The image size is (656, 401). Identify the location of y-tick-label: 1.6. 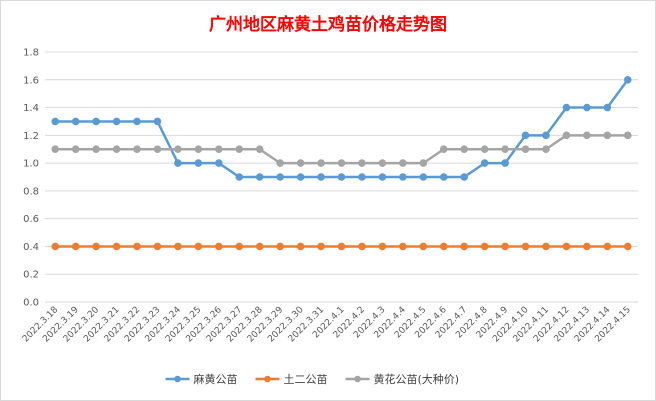
(31, 80).